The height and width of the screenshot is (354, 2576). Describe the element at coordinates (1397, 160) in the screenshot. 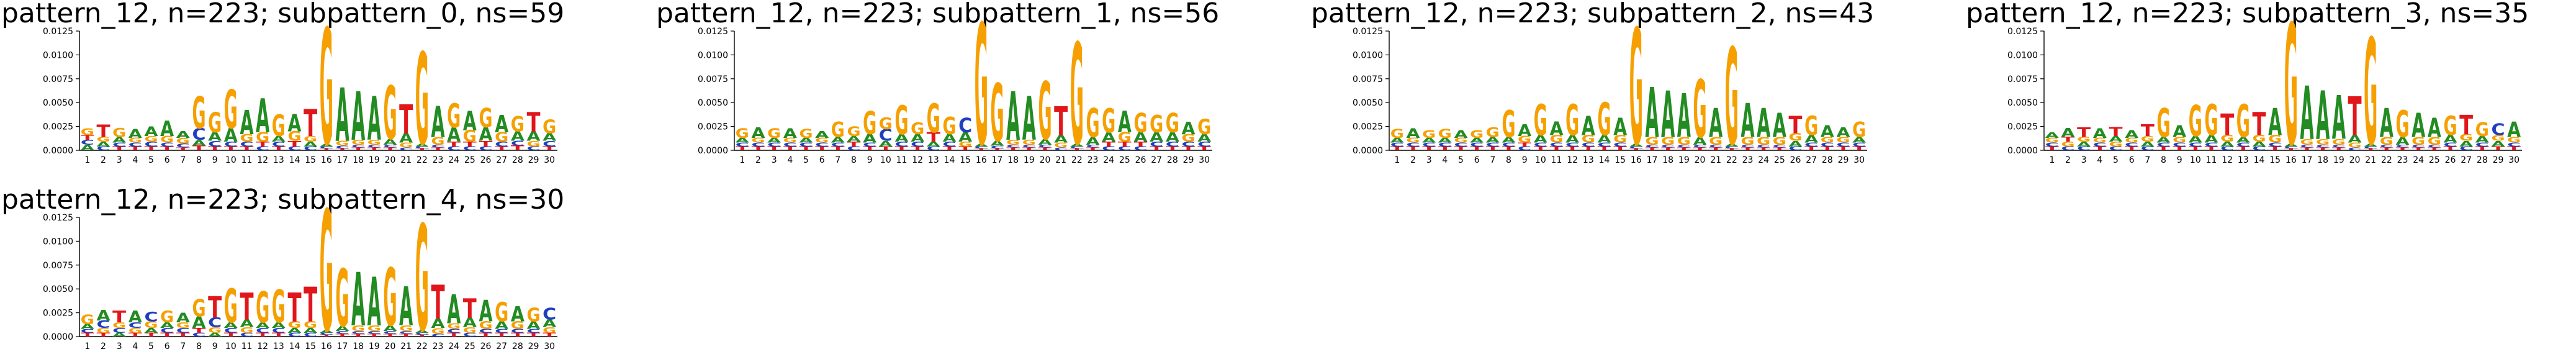

I see `x-tick-label: 1` at that location.